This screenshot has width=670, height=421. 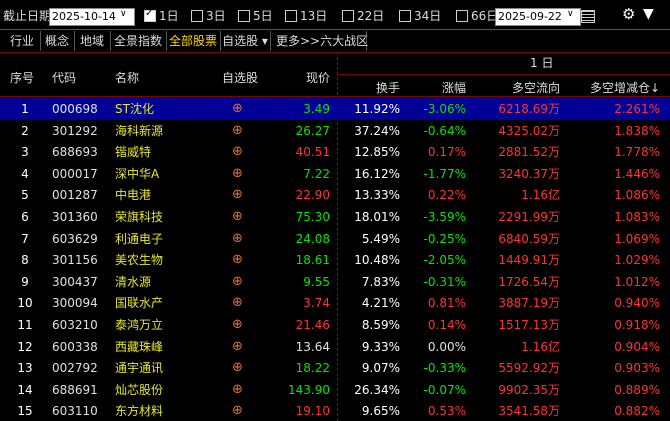 I want to click on stock-name: 国联水产, so click(x=139, y=303).